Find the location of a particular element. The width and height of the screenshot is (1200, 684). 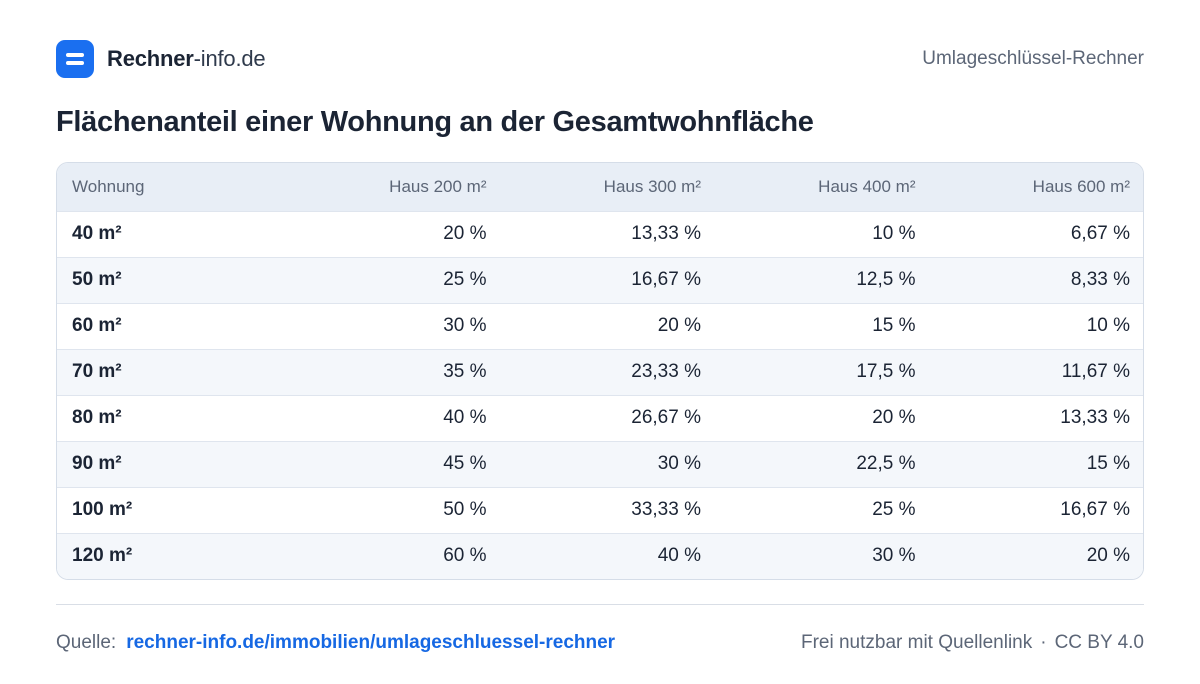

value-cell: 60 % is located at coordinates (465, 556).